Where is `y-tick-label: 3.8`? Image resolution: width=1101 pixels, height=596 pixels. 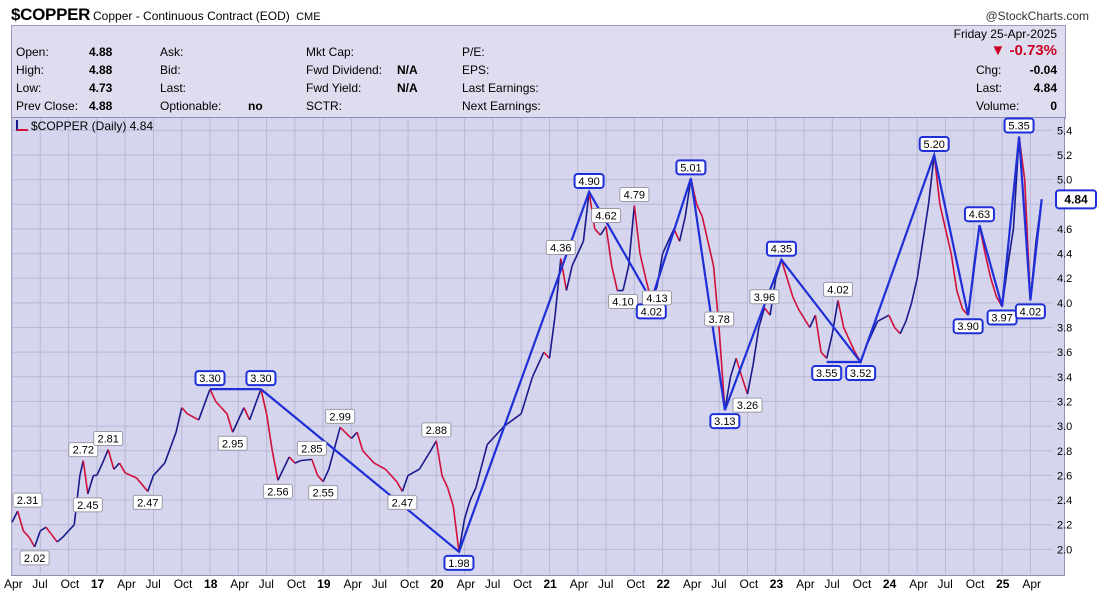 y-tick-label: 3.8 is located at coordinates (1064, 329).